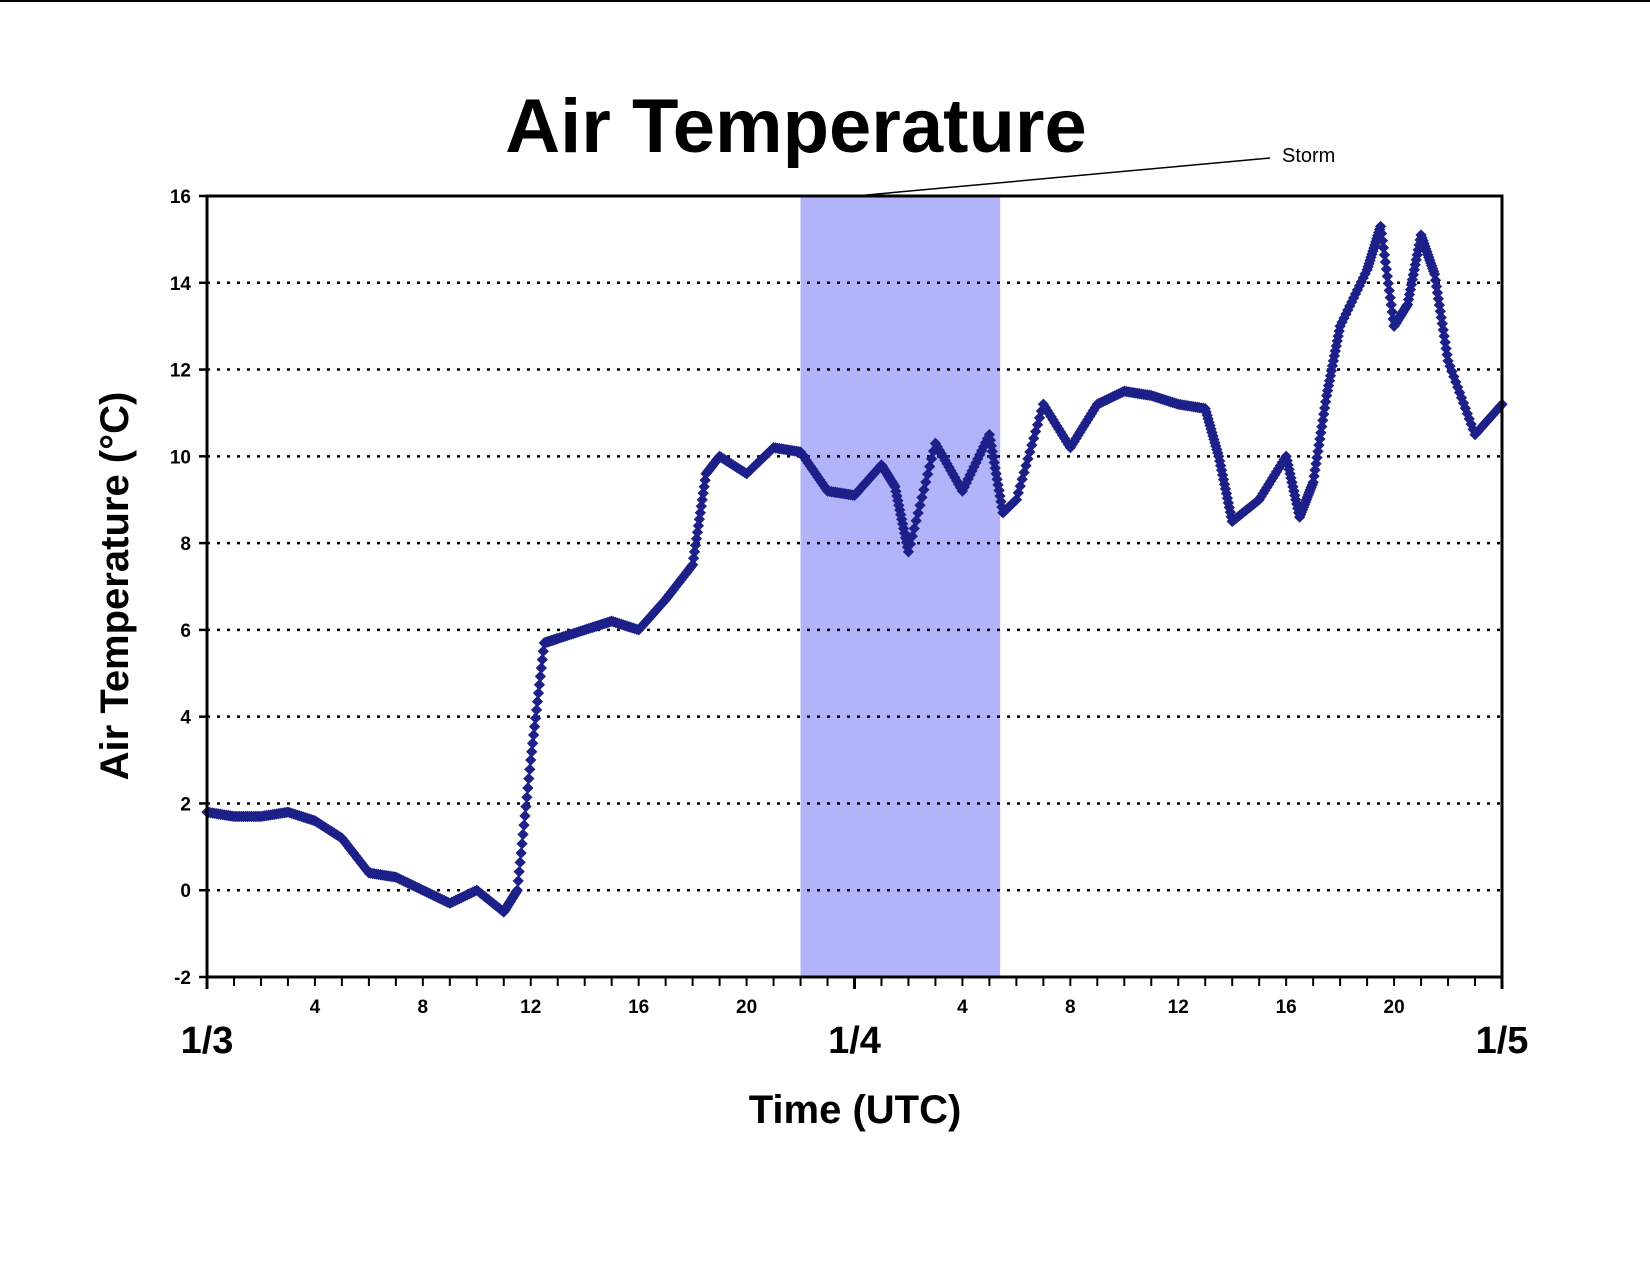 Image resolution: width=1650 pixels, height=1280 pixels. I want to click on x-day-tick-label: 1/3, so click(207, 1041).